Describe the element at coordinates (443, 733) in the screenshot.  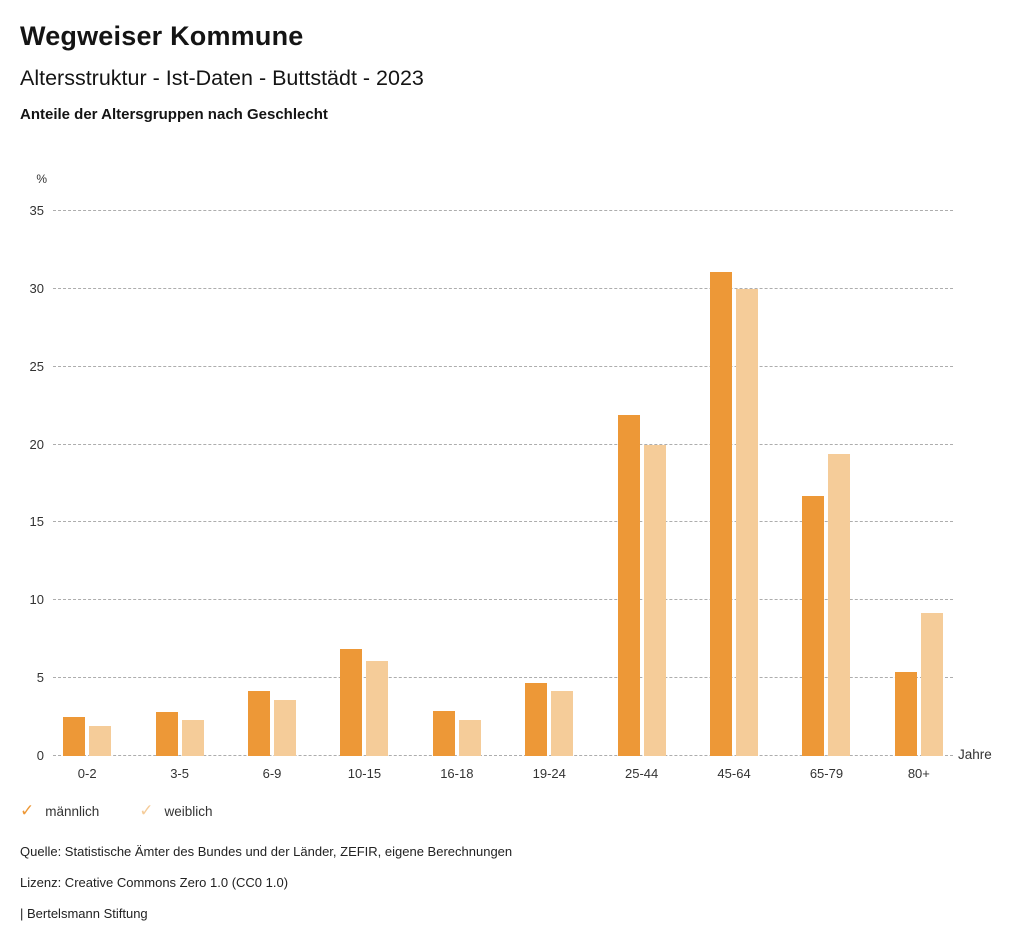
I see `bar-männlich-16-18` at that location.